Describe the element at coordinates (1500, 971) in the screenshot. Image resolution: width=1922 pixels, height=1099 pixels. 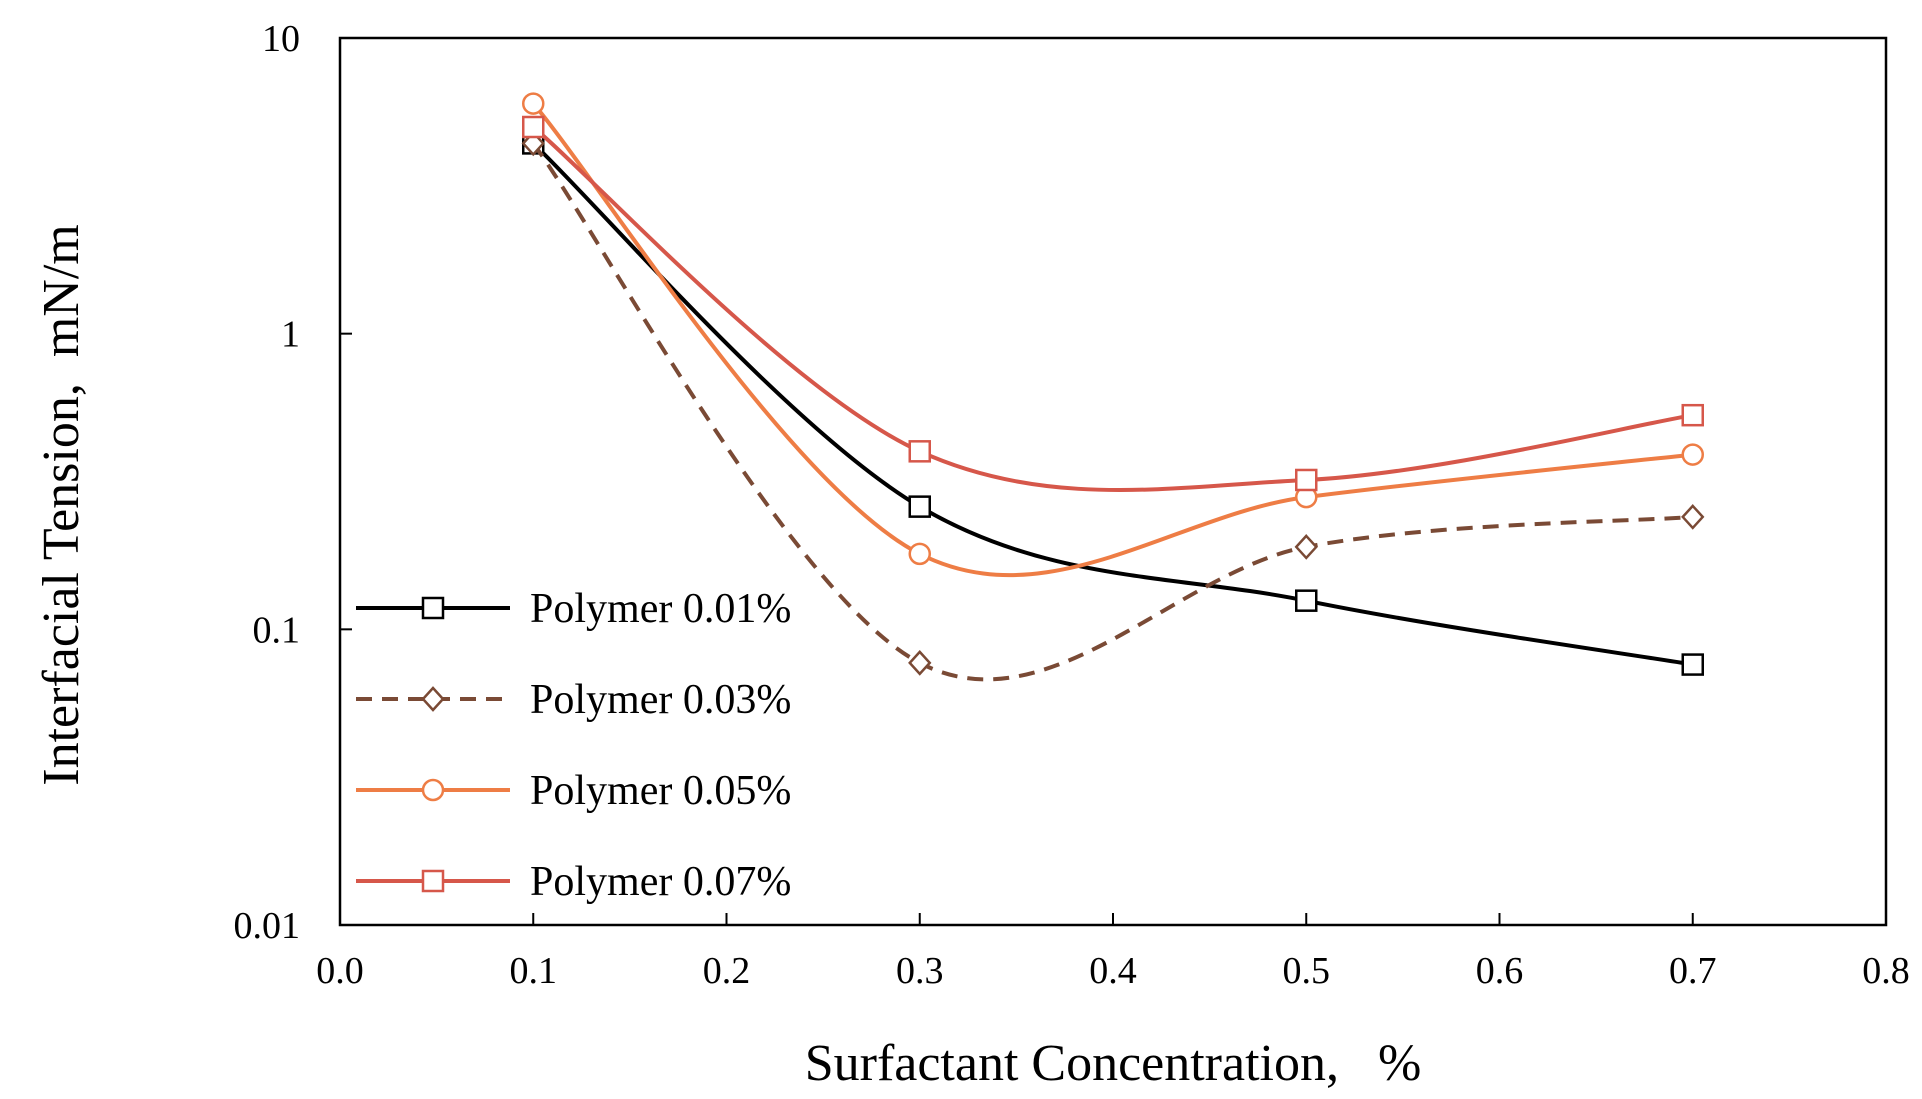
I see `x-tick-label: 0.6` at that location.